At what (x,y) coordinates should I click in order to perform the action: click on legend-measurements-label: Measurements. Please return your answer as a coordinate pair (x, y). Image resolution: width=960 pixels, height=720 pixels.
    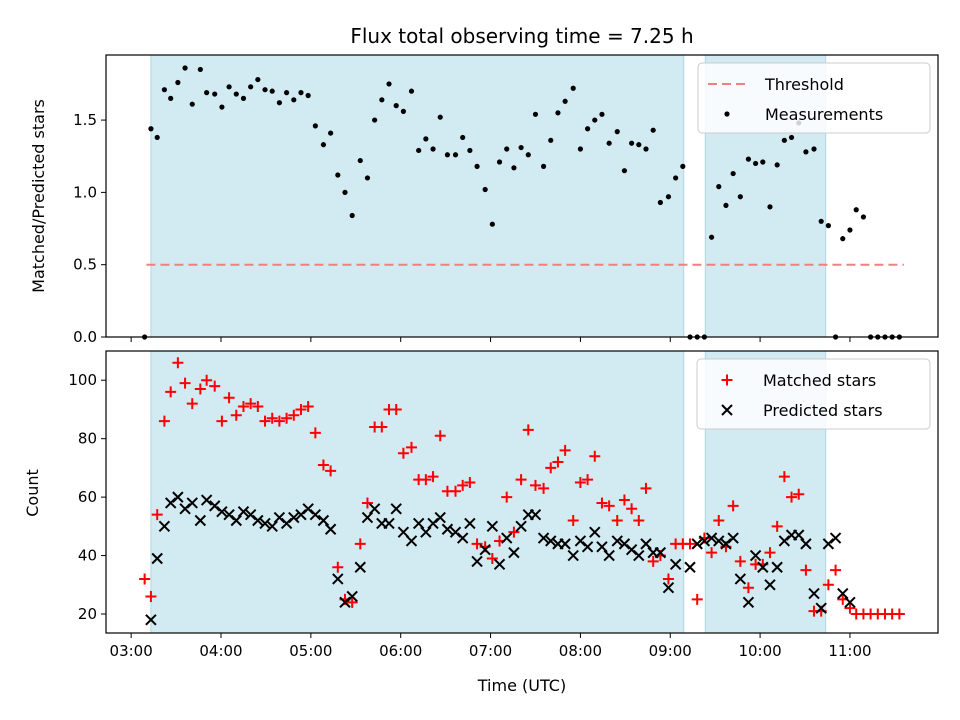
    Looking at the image, I should click on (824, 114).